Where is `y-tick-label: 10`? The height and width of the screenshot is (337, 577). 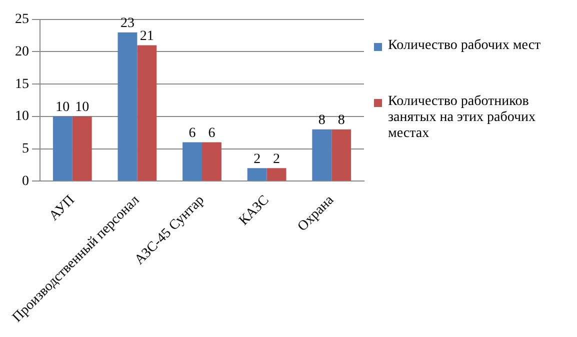 y-tick-label: 10 is located at coordinates (22, 116).